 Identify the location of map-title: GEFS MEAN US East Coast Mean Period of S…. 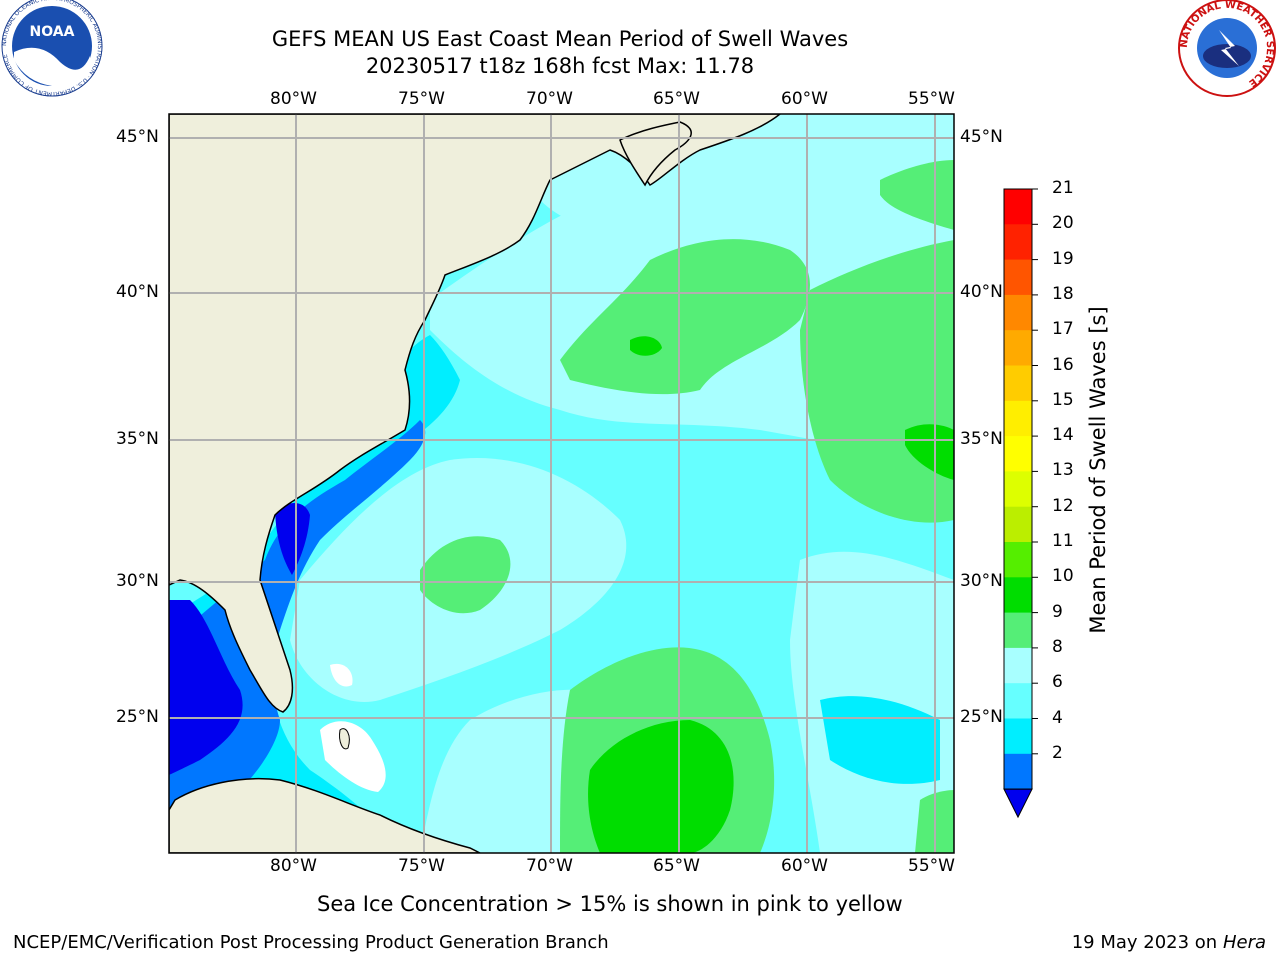
(560, 39).